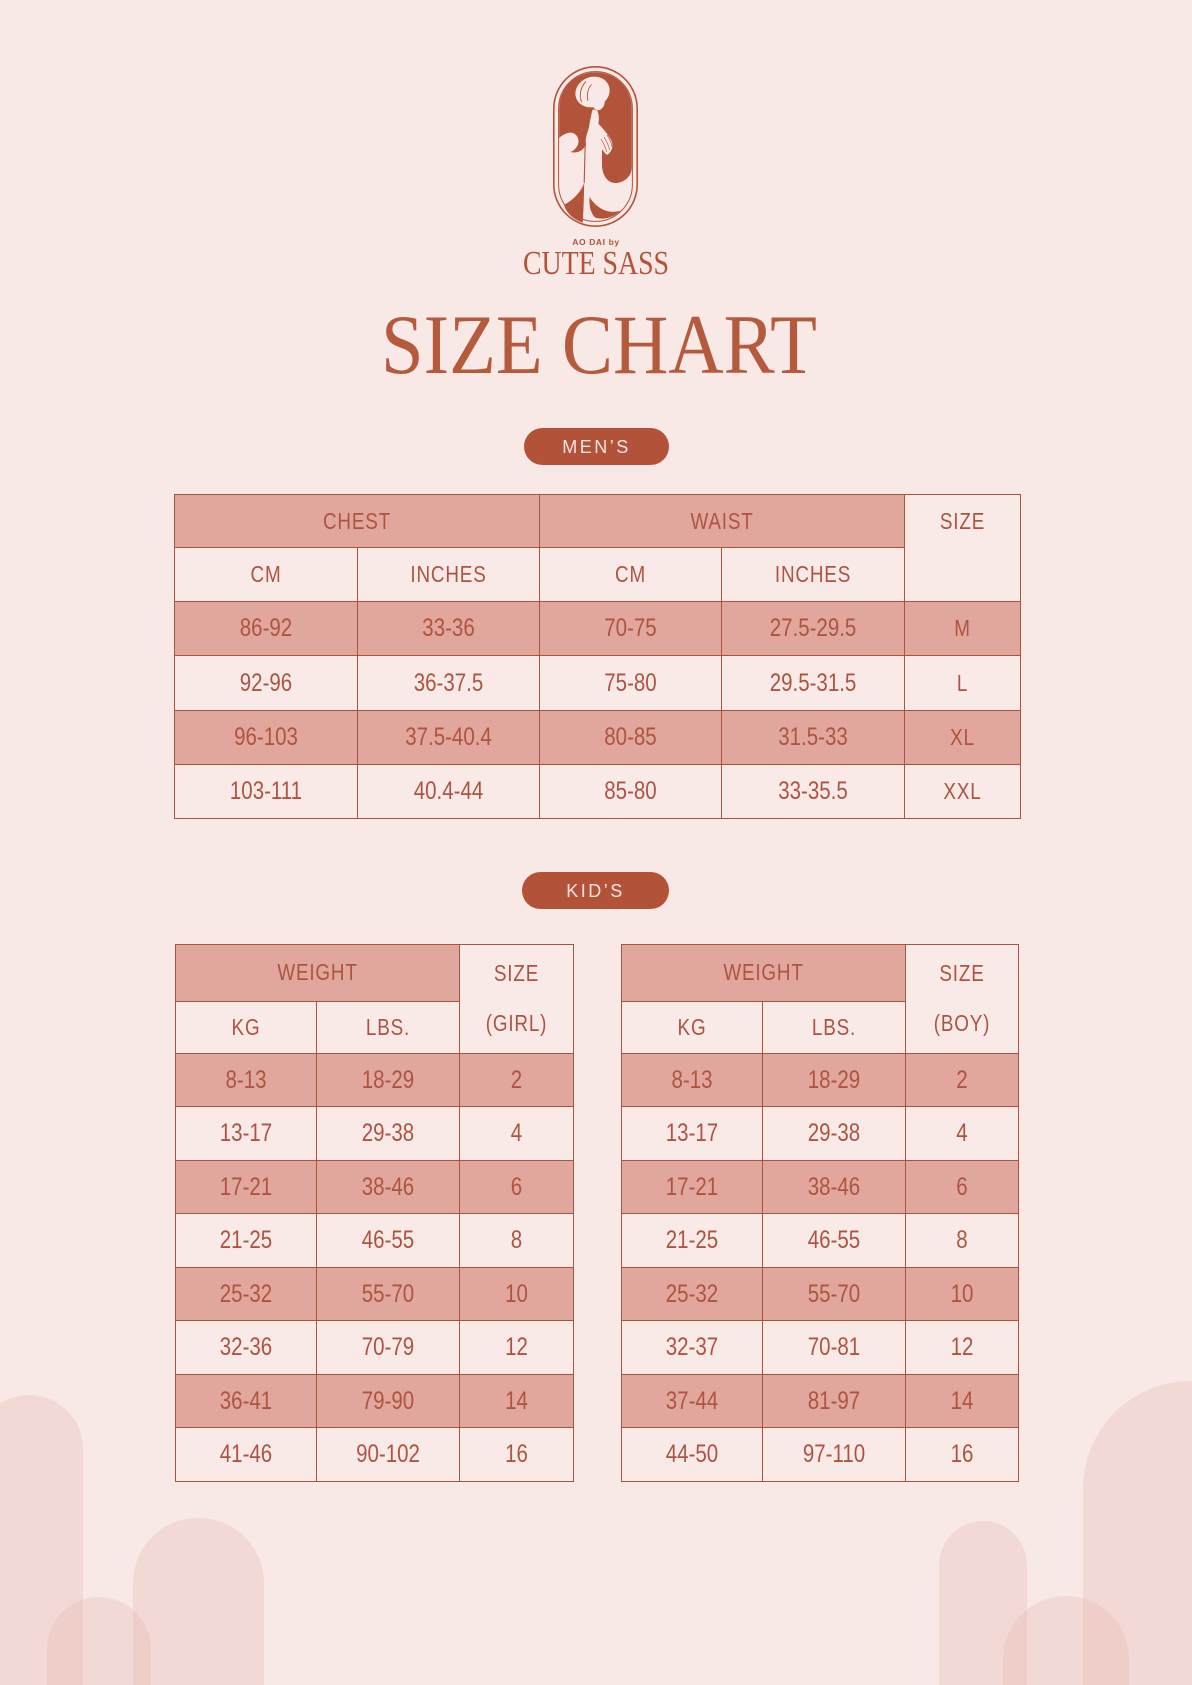  What do you see at coordinates (596, 263) in the screenshot?
I see `svg-text: CUTE SASS` at bounding box center [596, 263].